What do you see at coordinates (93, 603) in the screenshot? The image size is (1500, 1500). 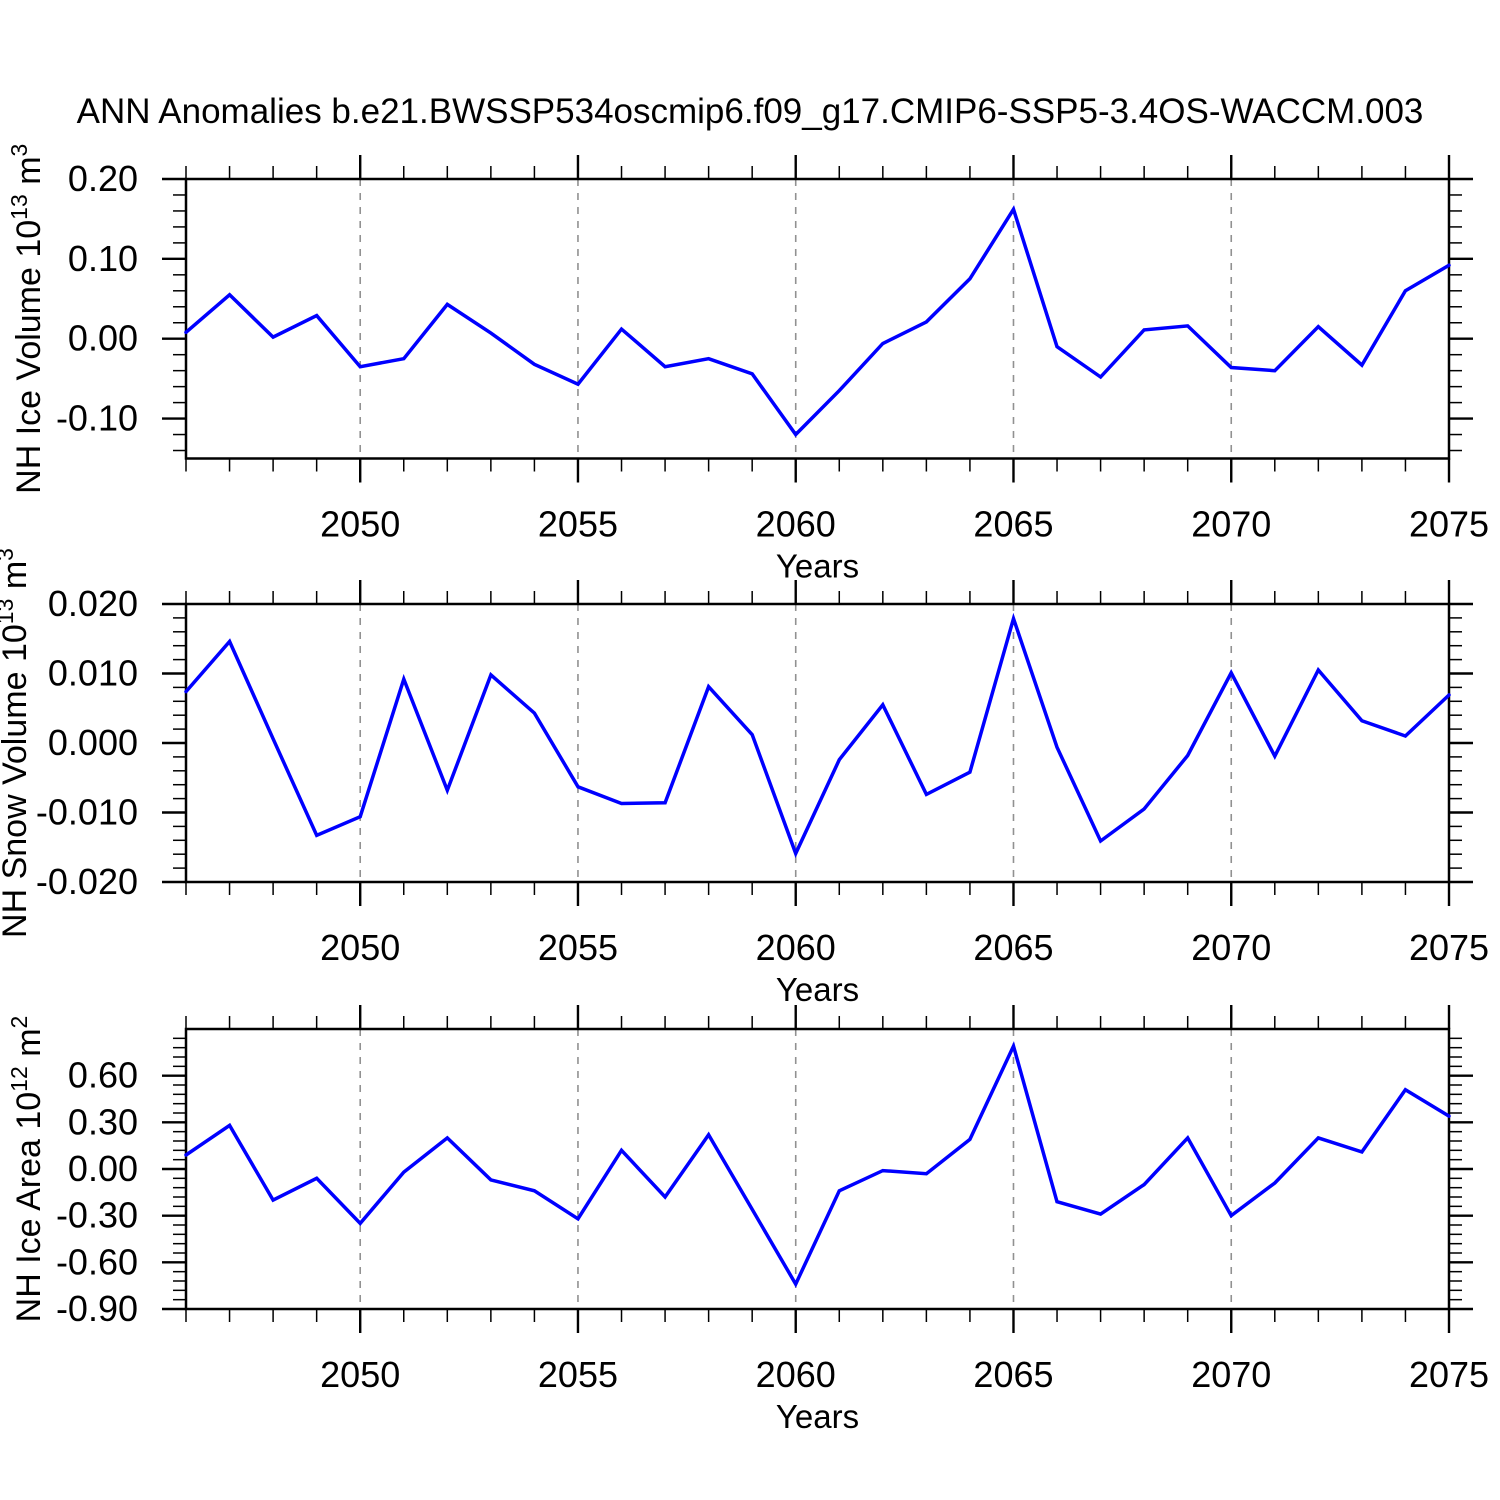 I see `y-tick-label: 0.020` at bounding box center [93, 603].